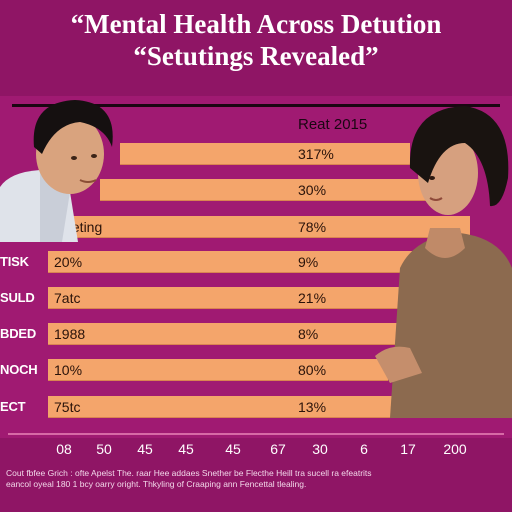 Image resolution: width=512 pixels, height=512 pixels. What do you see at coordinates (408, 449) in the screenshot?
I see `x-tick-label: 17` at bounding box center [408, 449].